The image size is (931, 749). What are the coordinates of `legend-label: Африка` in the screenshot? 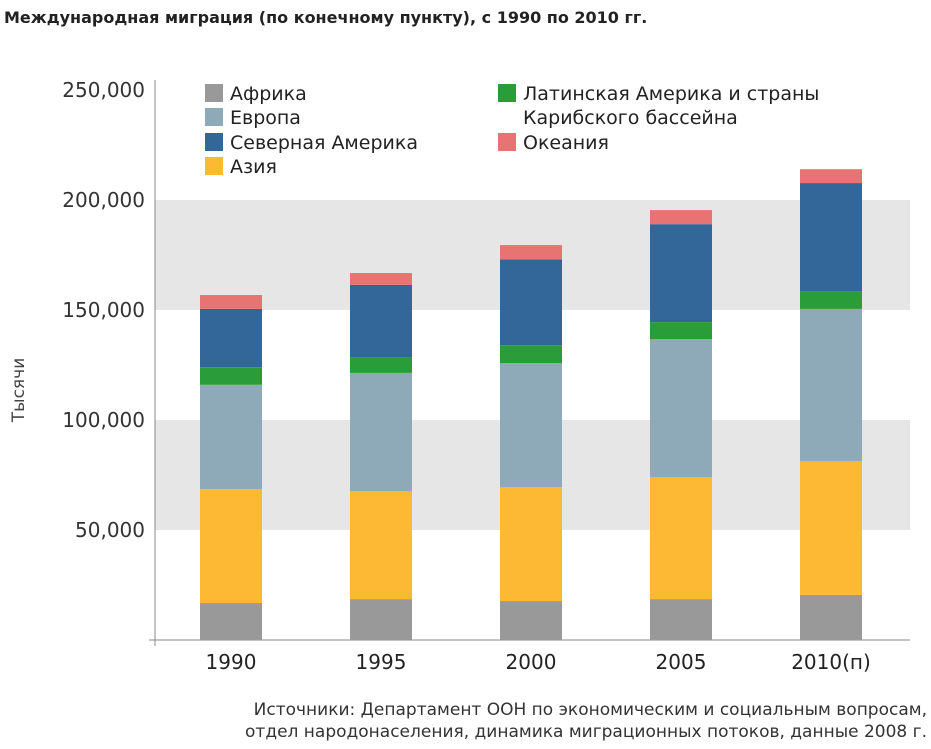 It's located at (268, 94).